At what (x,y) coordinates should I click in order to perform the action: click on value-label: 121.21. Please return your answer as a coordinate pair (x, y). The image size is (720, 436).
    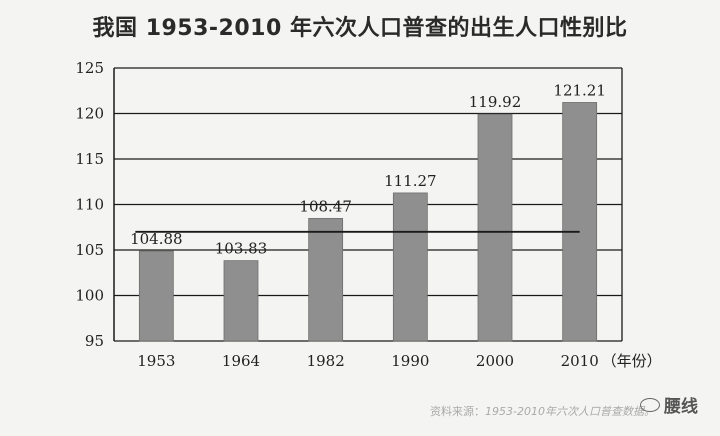
    Looking at the image, I should click on (579, 90).